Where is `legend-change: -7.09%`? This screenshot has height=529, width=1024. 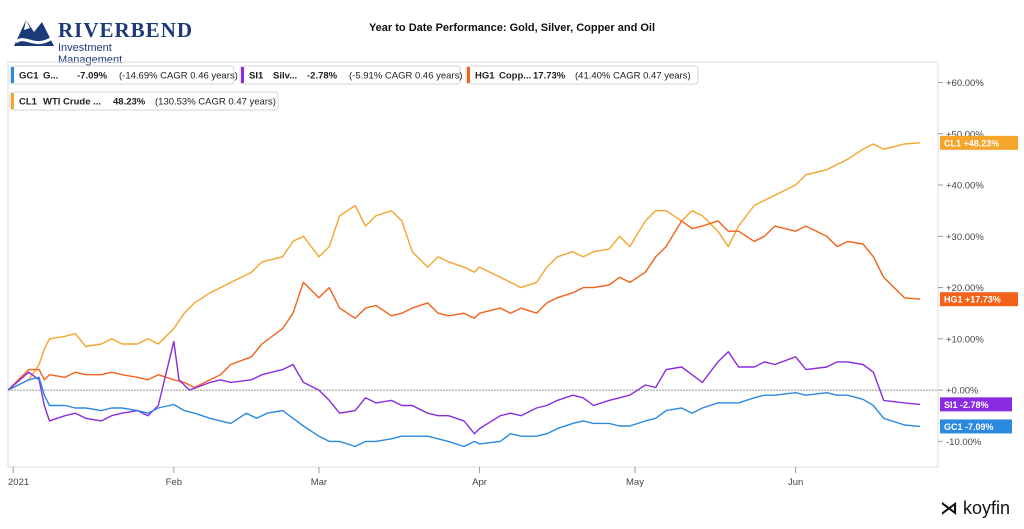 legend-change: -7.09% is located at coordinates (92, 76).